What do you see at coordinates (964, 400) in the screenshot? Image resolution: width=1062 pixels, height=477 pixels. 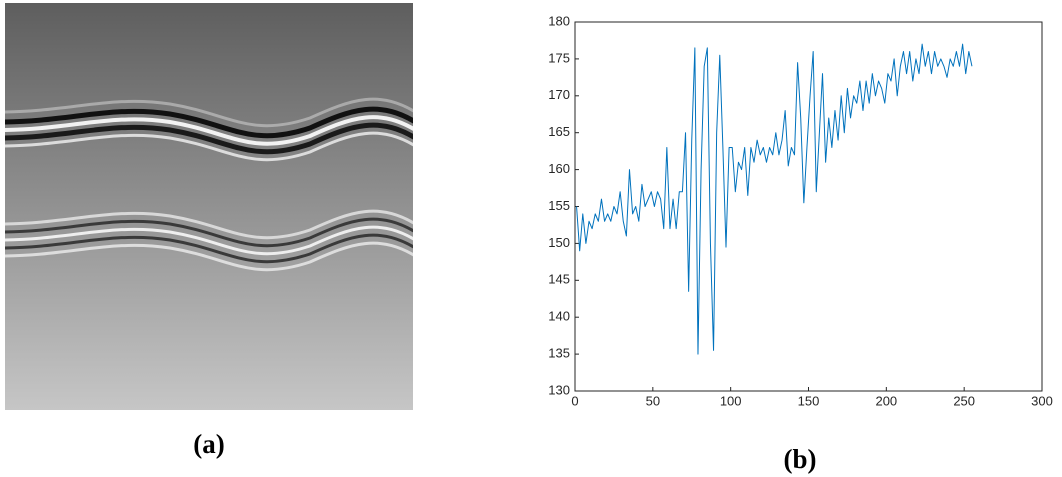 I see `x-tick-label: 250` at bounding box center [964, 400].